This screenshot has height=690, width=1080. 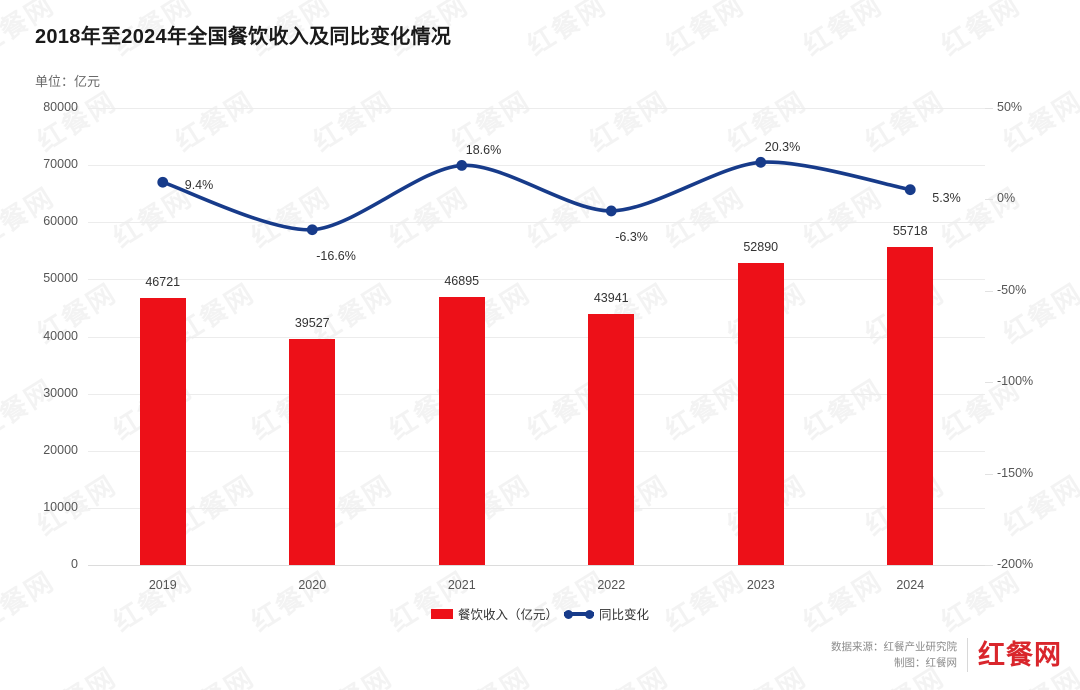 I want to click on bar-value-label-2019: 46721, so click(x=163, y=282).